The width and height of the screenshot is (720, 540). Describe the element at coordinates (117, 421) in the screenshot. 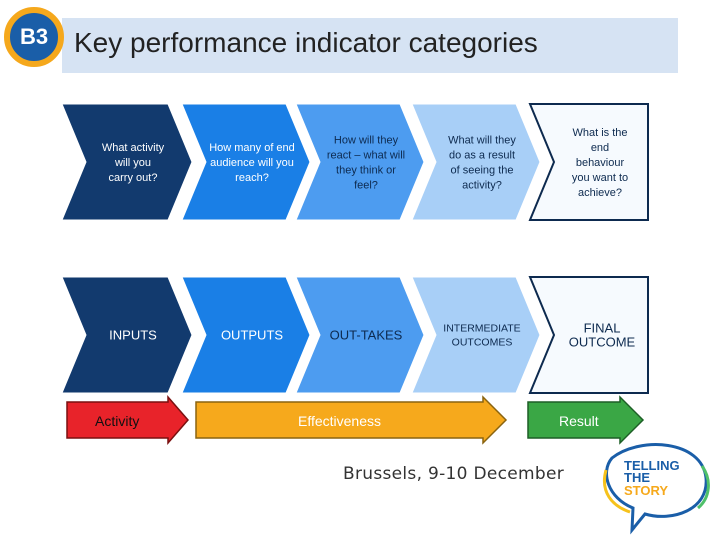

I see `activity-arrow-label: Activity` at that location.